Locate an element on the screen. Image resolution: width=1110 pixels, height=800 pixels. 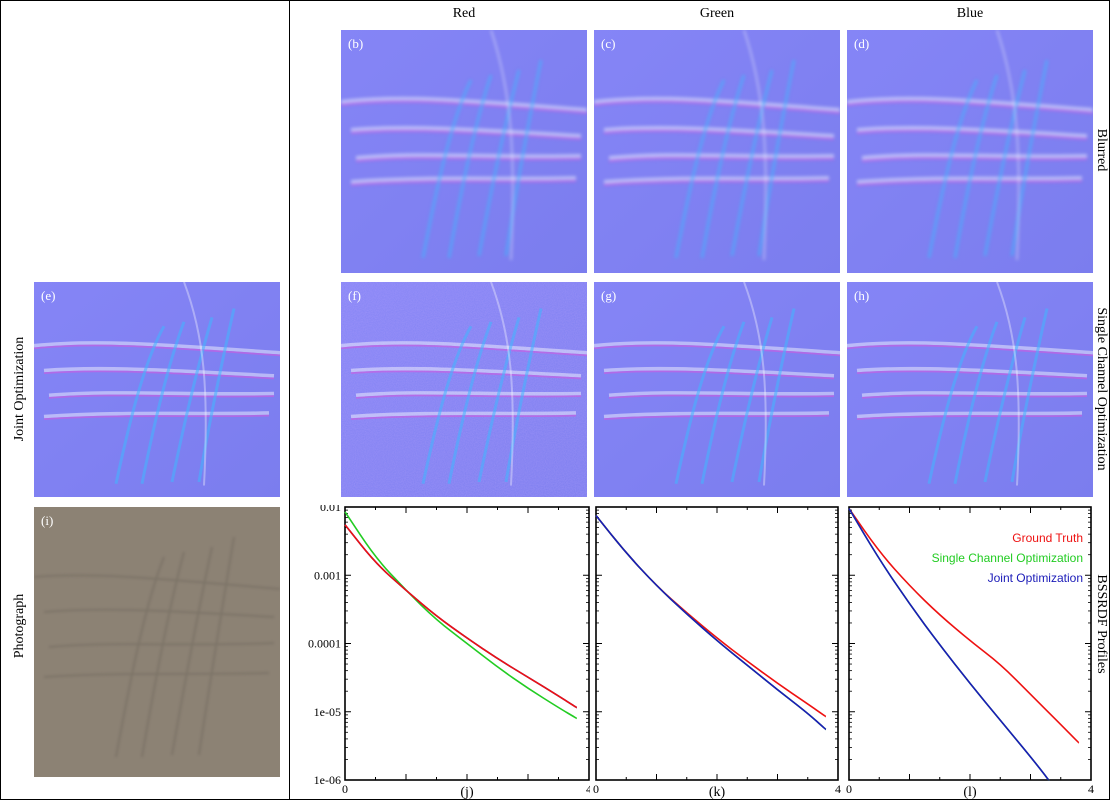
panel-label-f: (f) is located at coordinates (354, 295).